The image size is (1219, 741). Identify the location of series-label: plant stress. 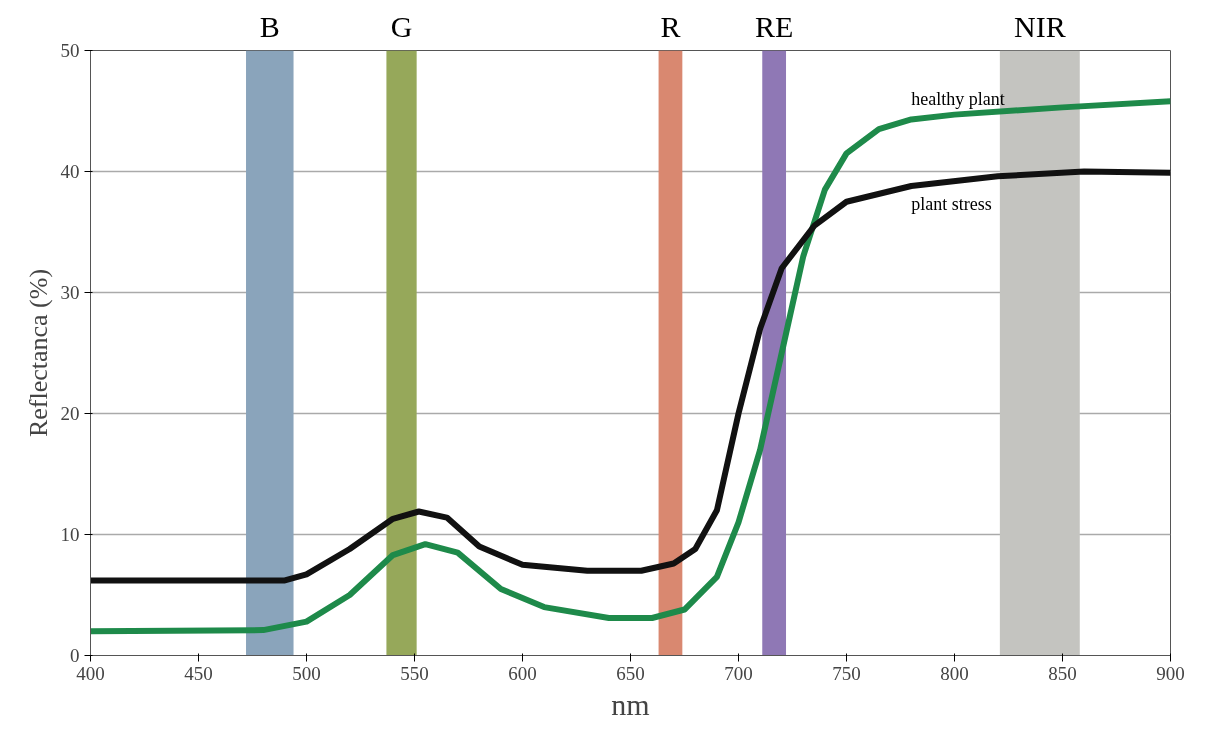
(951, 204).